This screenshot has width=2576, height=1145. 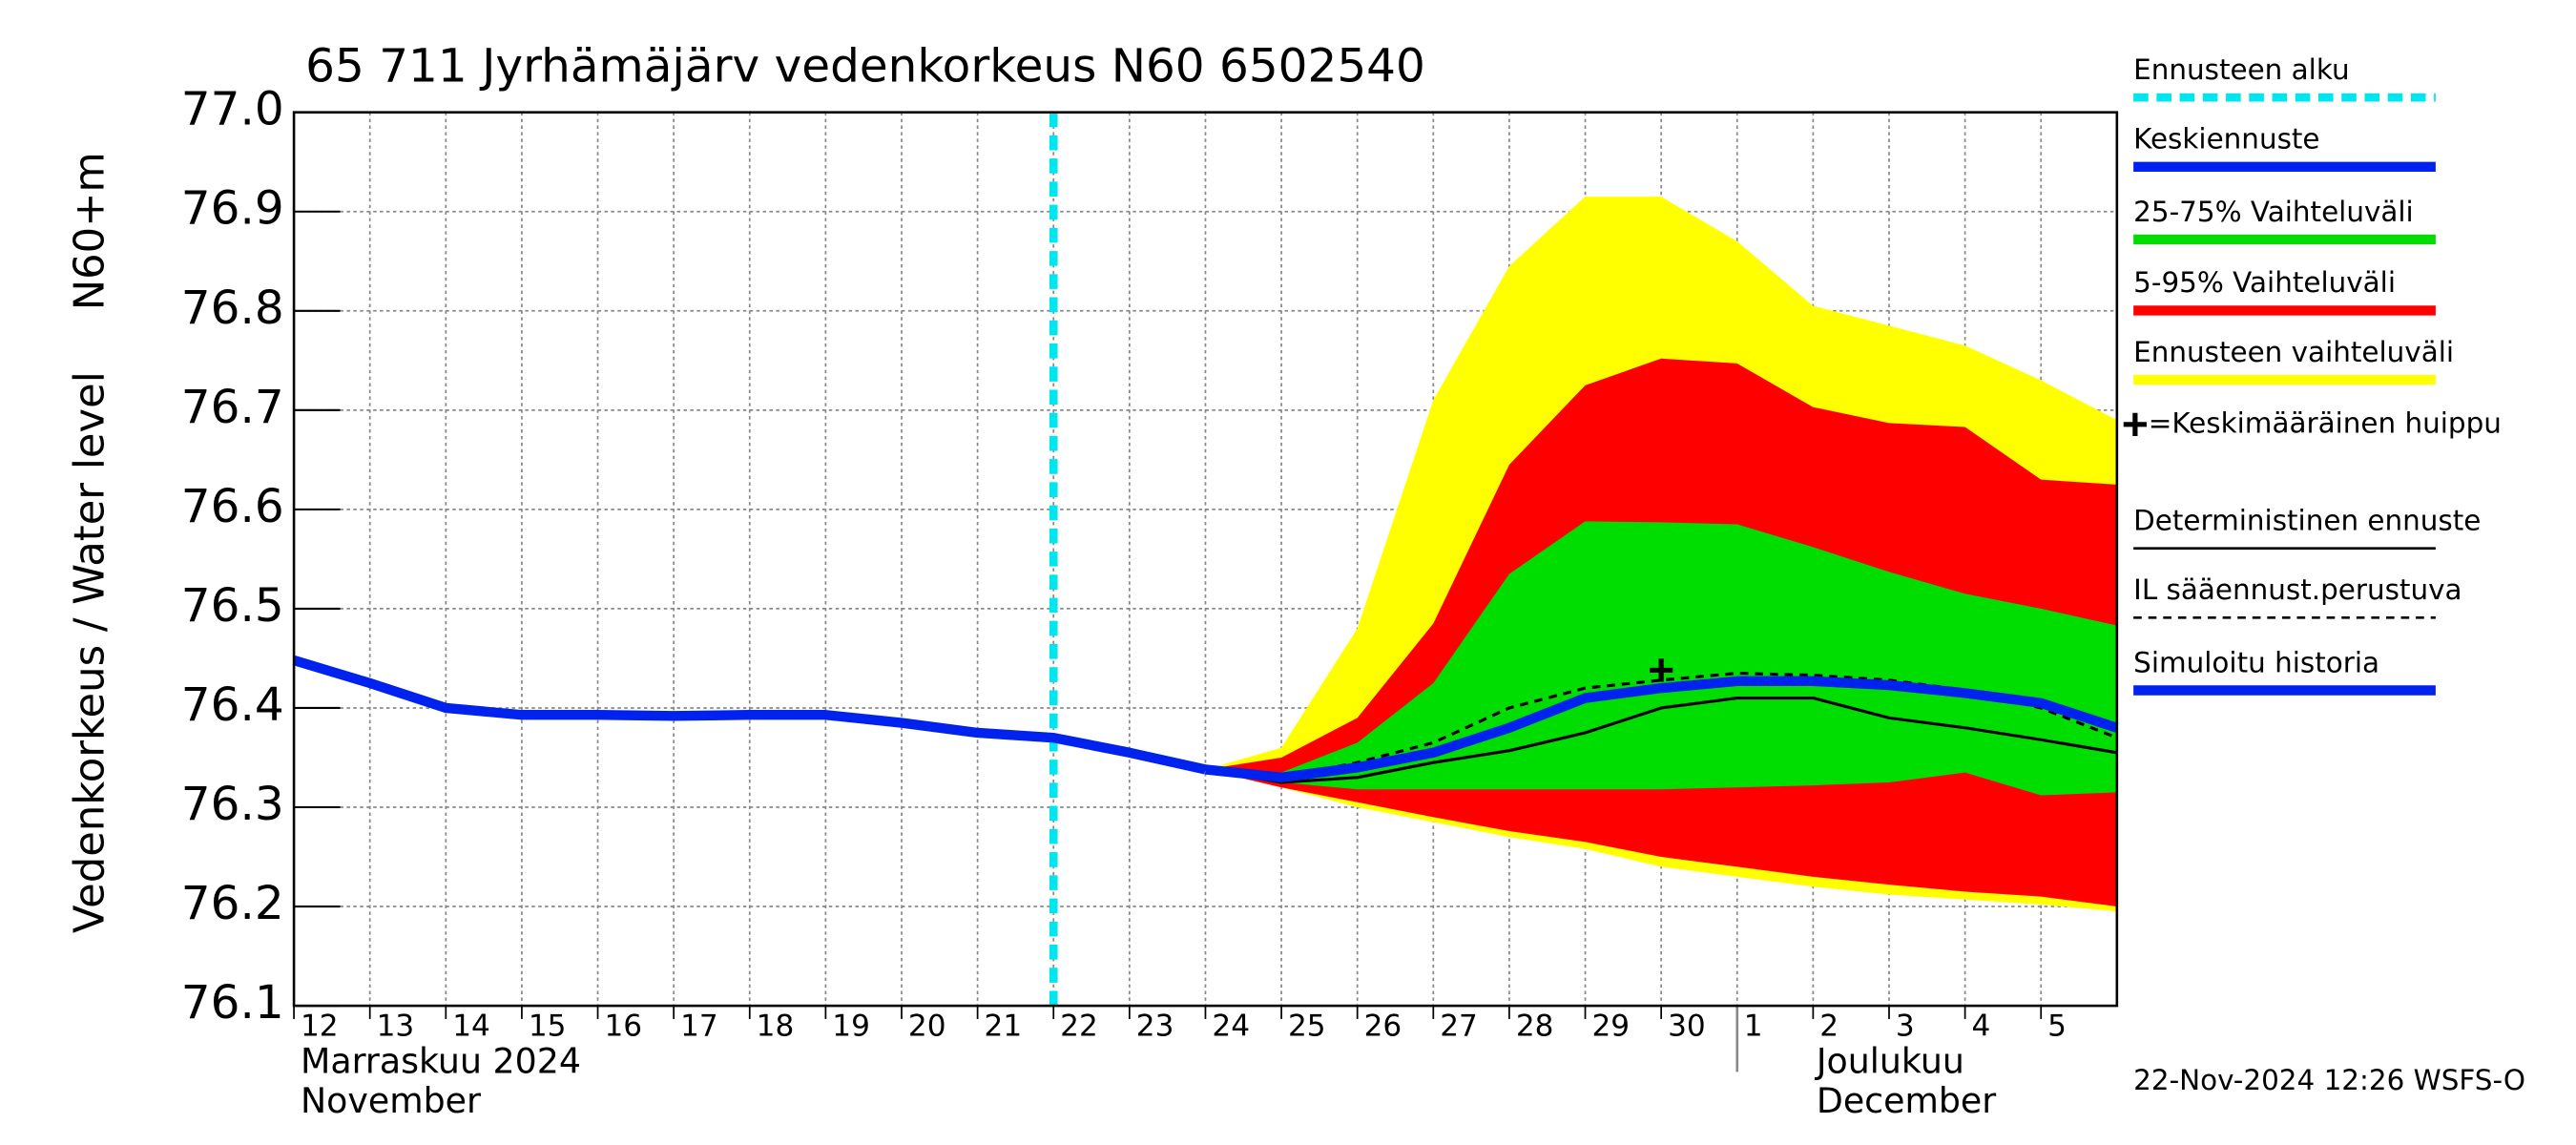 What do you see at coordinates (2307, 520) in the screenshot?
I see `legend-label: Deterministinen ennuste` at bounding box center [2307, 520].